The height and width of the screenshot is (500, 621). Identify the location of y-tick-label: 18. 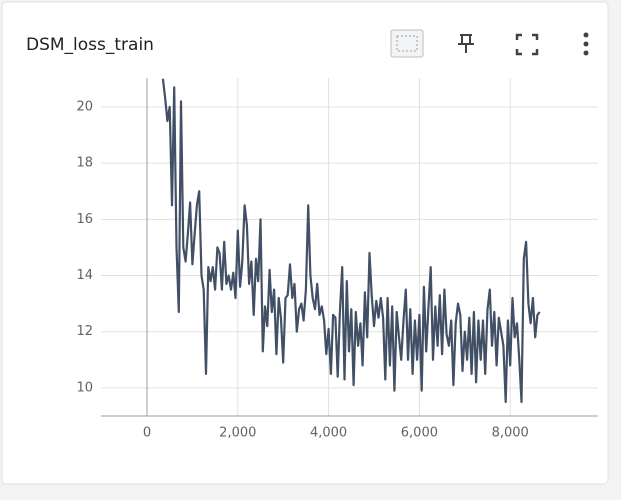
(84, 163).